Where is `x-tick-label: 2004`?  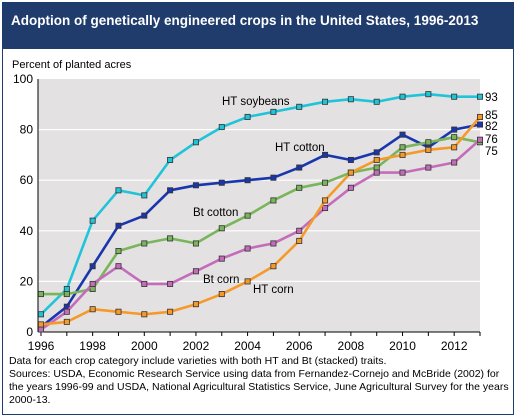 x-tick-label: 2004 is located at coordinates (247, 346).